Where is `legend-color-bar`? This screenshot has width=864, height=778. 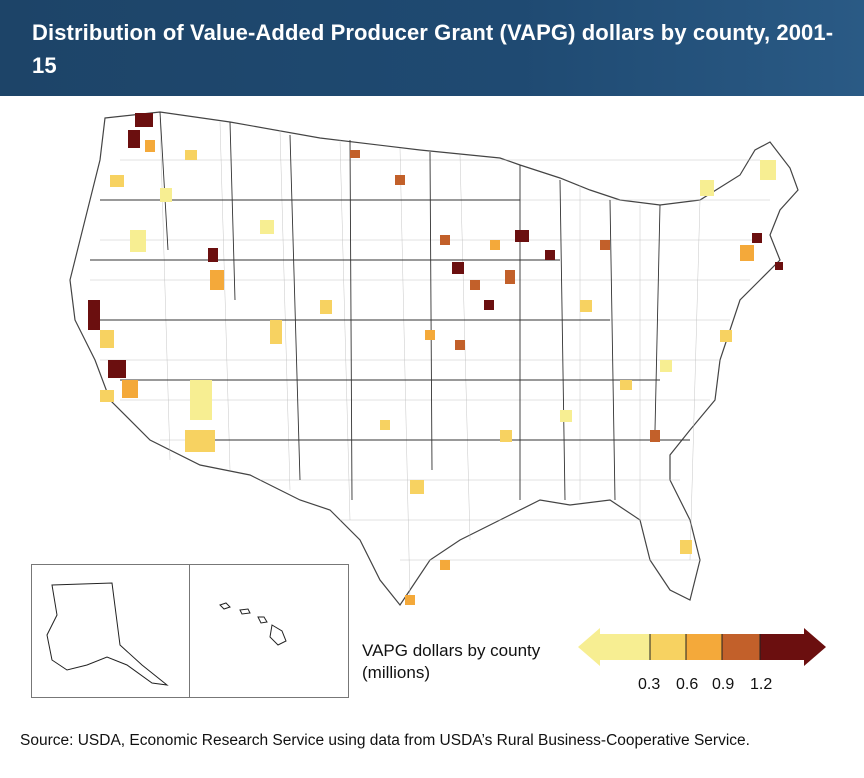 legend-color-bar is located at coordinates (702, 647).